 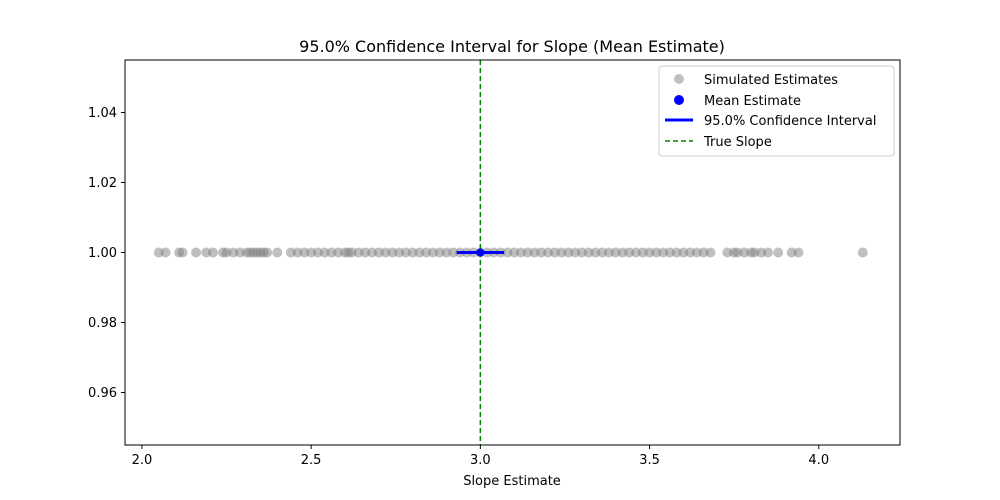 What do you see at coordinates (102, 113) in the screenshot?
I see `y-tick-label: 1.04` at bounding box center [102, 113].